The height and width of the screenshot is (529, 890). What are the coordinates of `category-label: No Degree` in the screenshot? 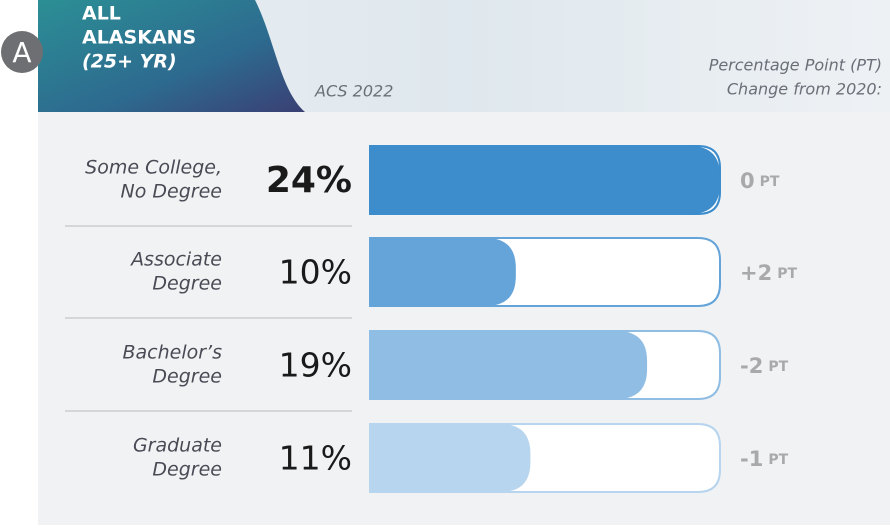 It's located at (171, 192).